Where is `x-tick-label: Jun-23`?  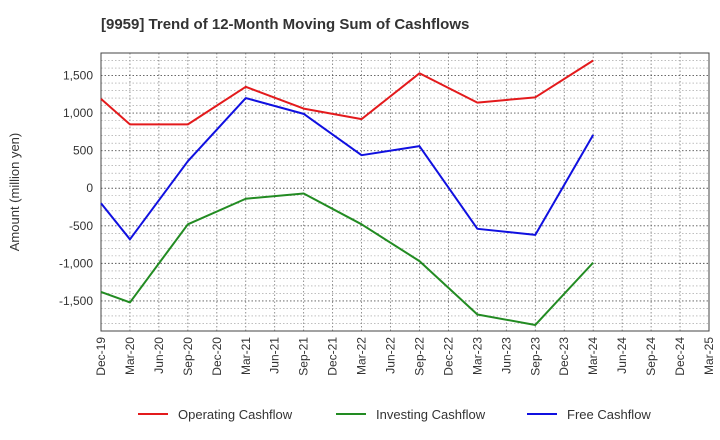
x-tick-label: Jun-23 is located at coordinates (506, 355).